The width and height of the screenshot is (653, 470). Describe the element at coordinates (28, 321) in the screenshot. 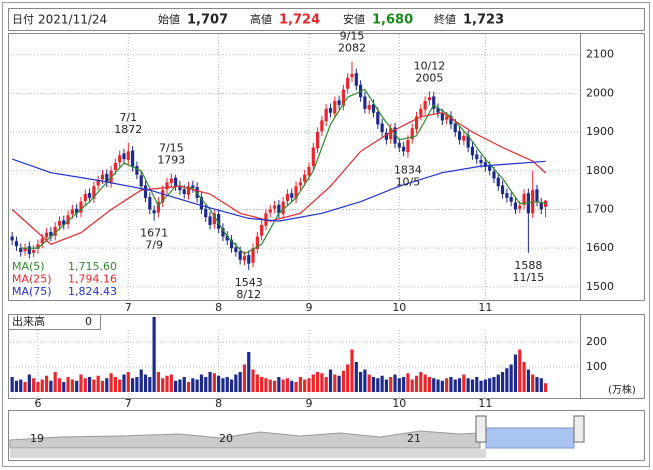

I see `volume-title: 出来高` at that location.